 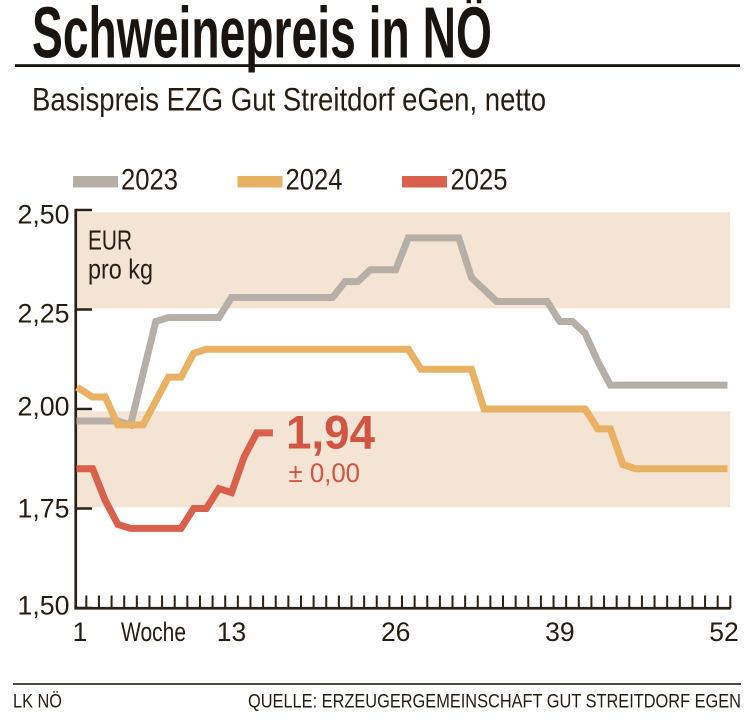 What do you see at coordinates (44, 314) in the screenshot?
I see `y-tick-label: 2,25` at bounding box center [44, 314].